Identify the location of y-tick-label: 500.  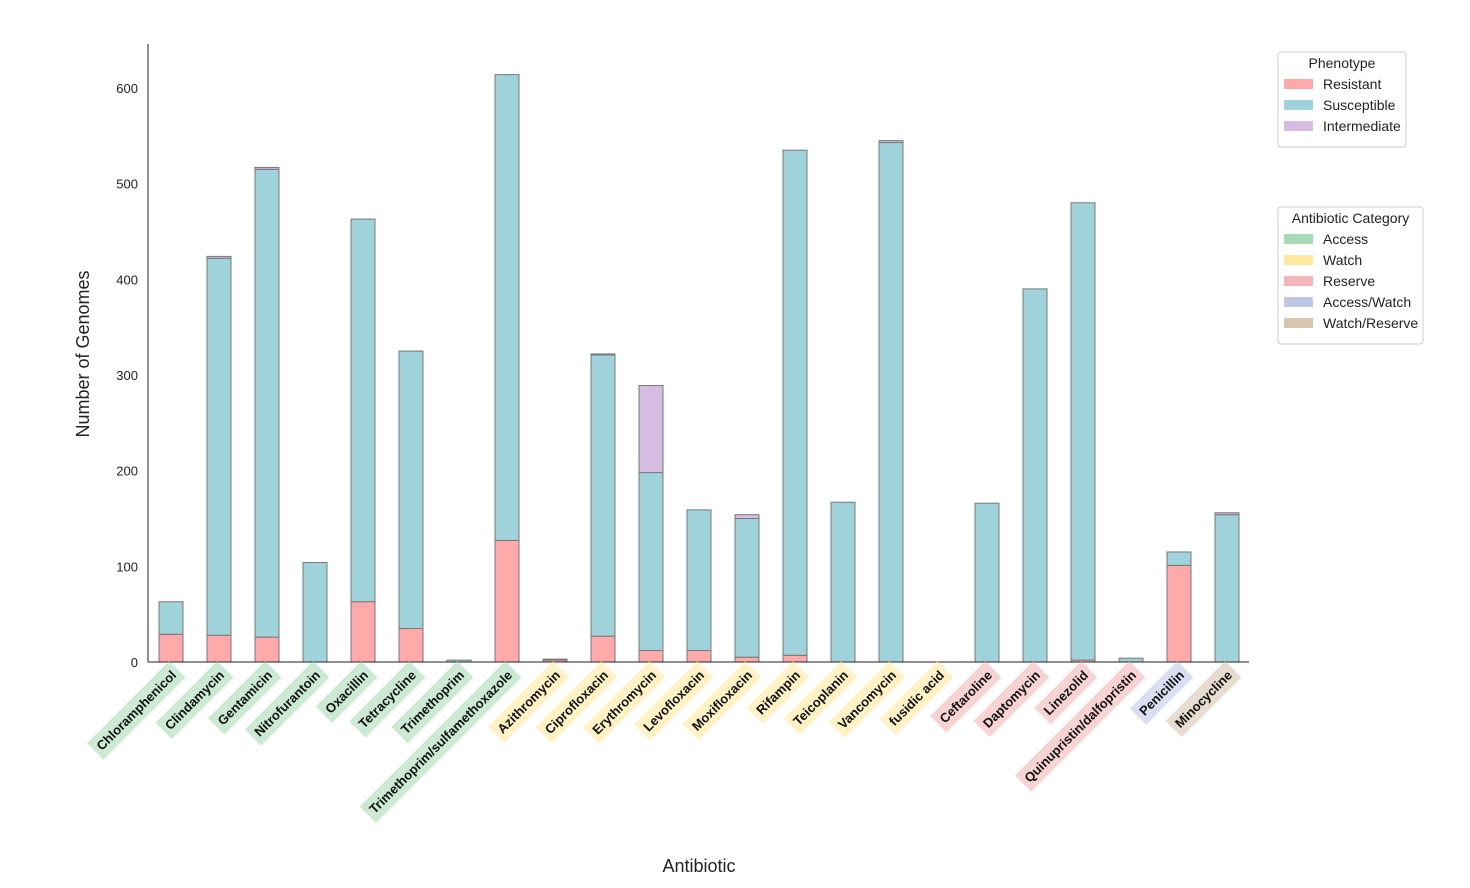
(127, 184).